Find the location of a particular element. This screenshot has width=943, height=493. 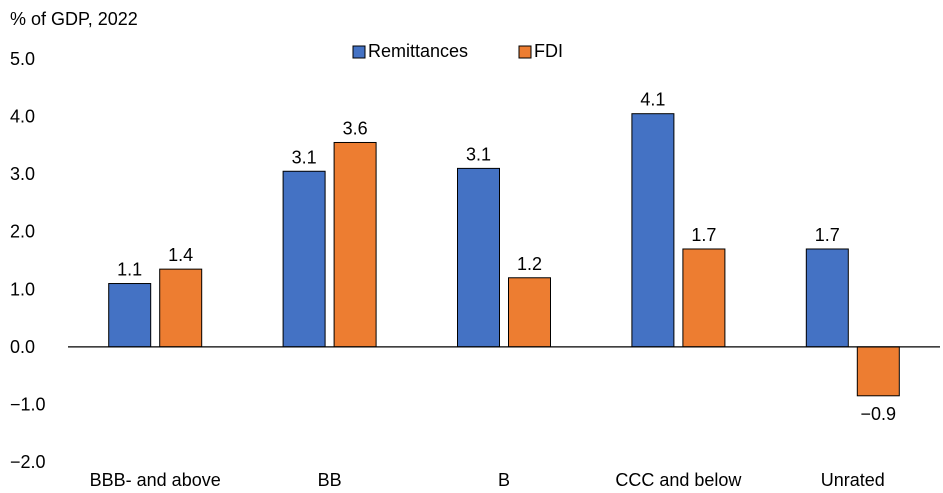

y-tick-label: 0.0 is located at coordinates (22, 347).